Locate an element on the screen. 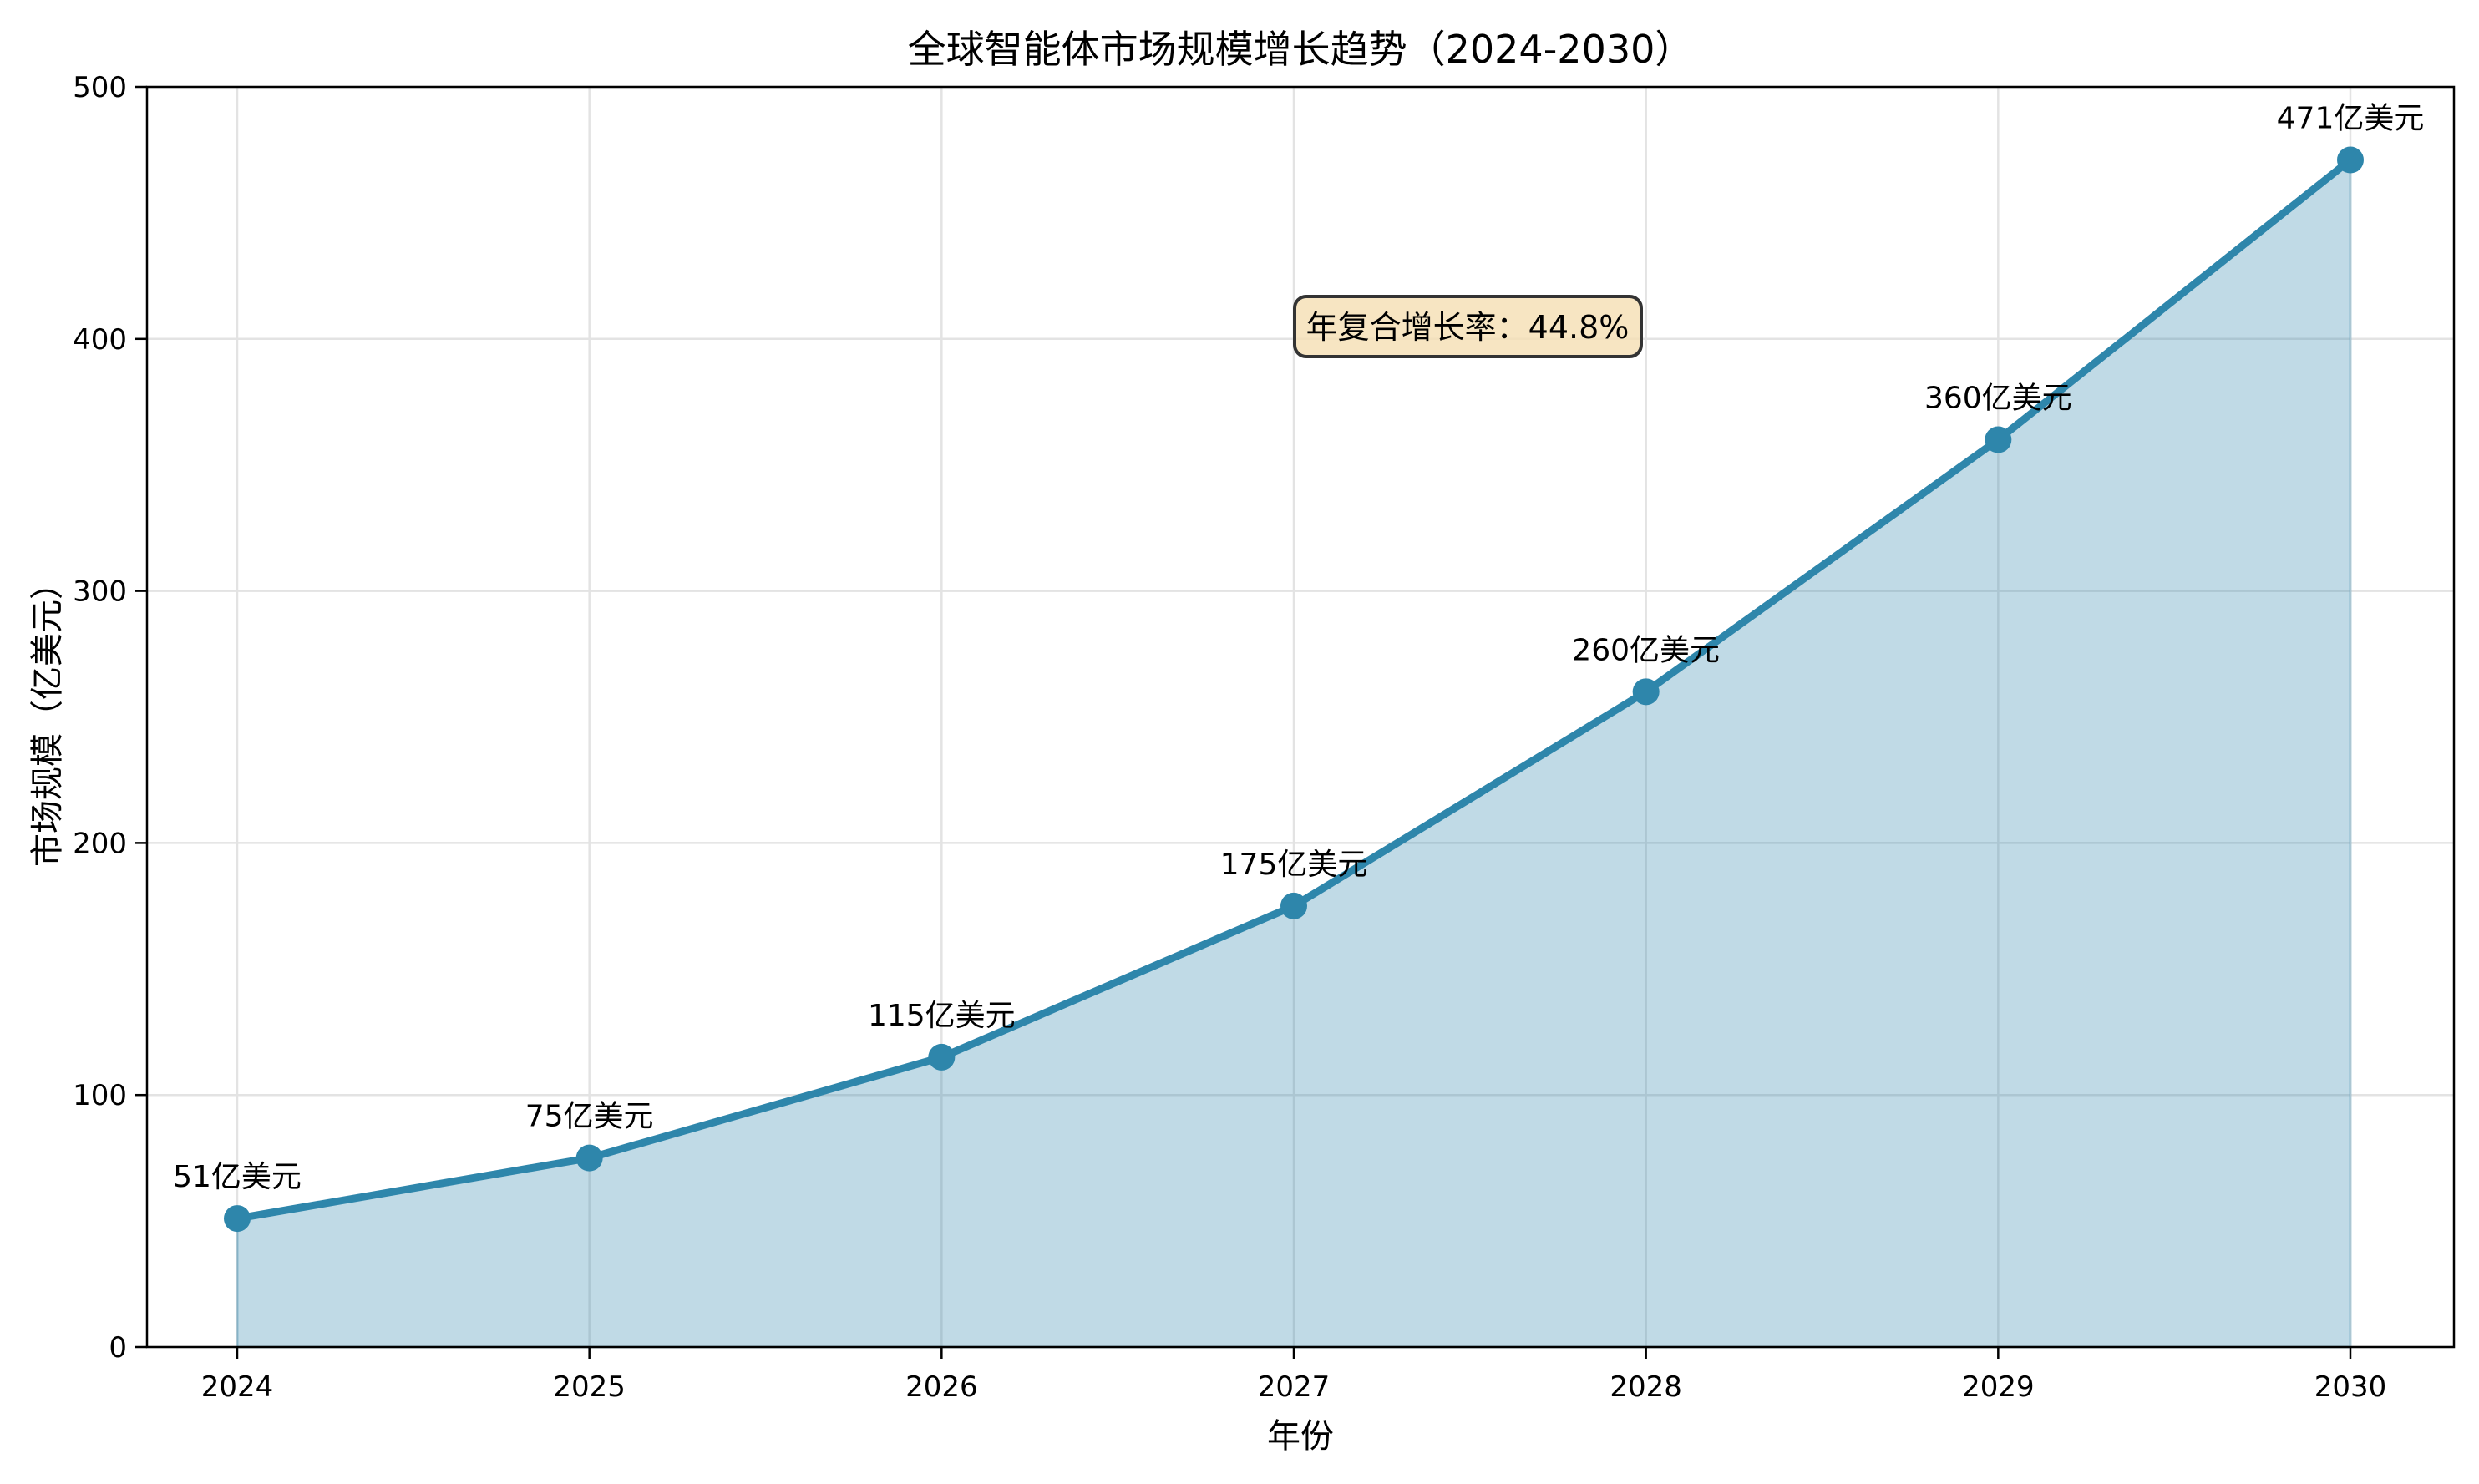  x-tick-label: 2024 is located at coordinates (237, 1387).